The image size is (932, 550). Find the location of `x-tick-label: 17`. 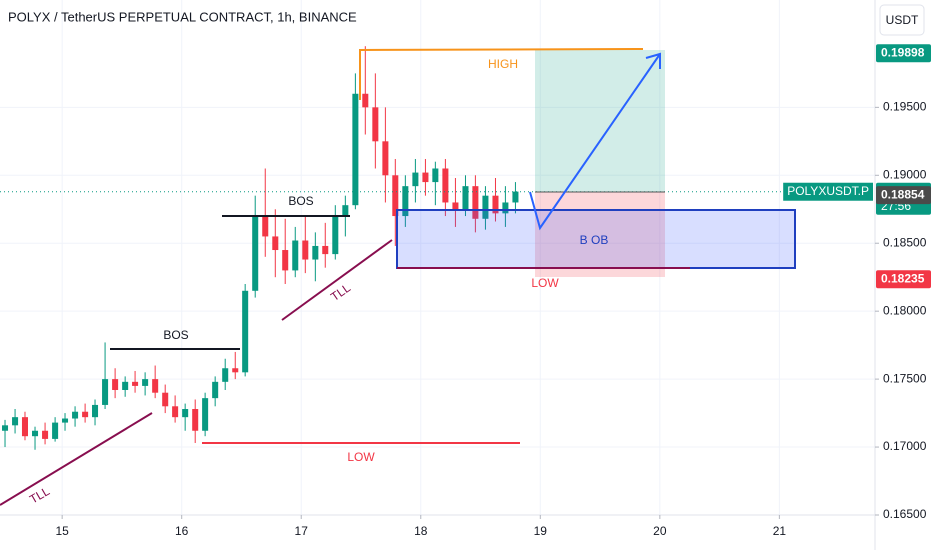

x-tick-label: 17 is located at coordinates (302, 531).